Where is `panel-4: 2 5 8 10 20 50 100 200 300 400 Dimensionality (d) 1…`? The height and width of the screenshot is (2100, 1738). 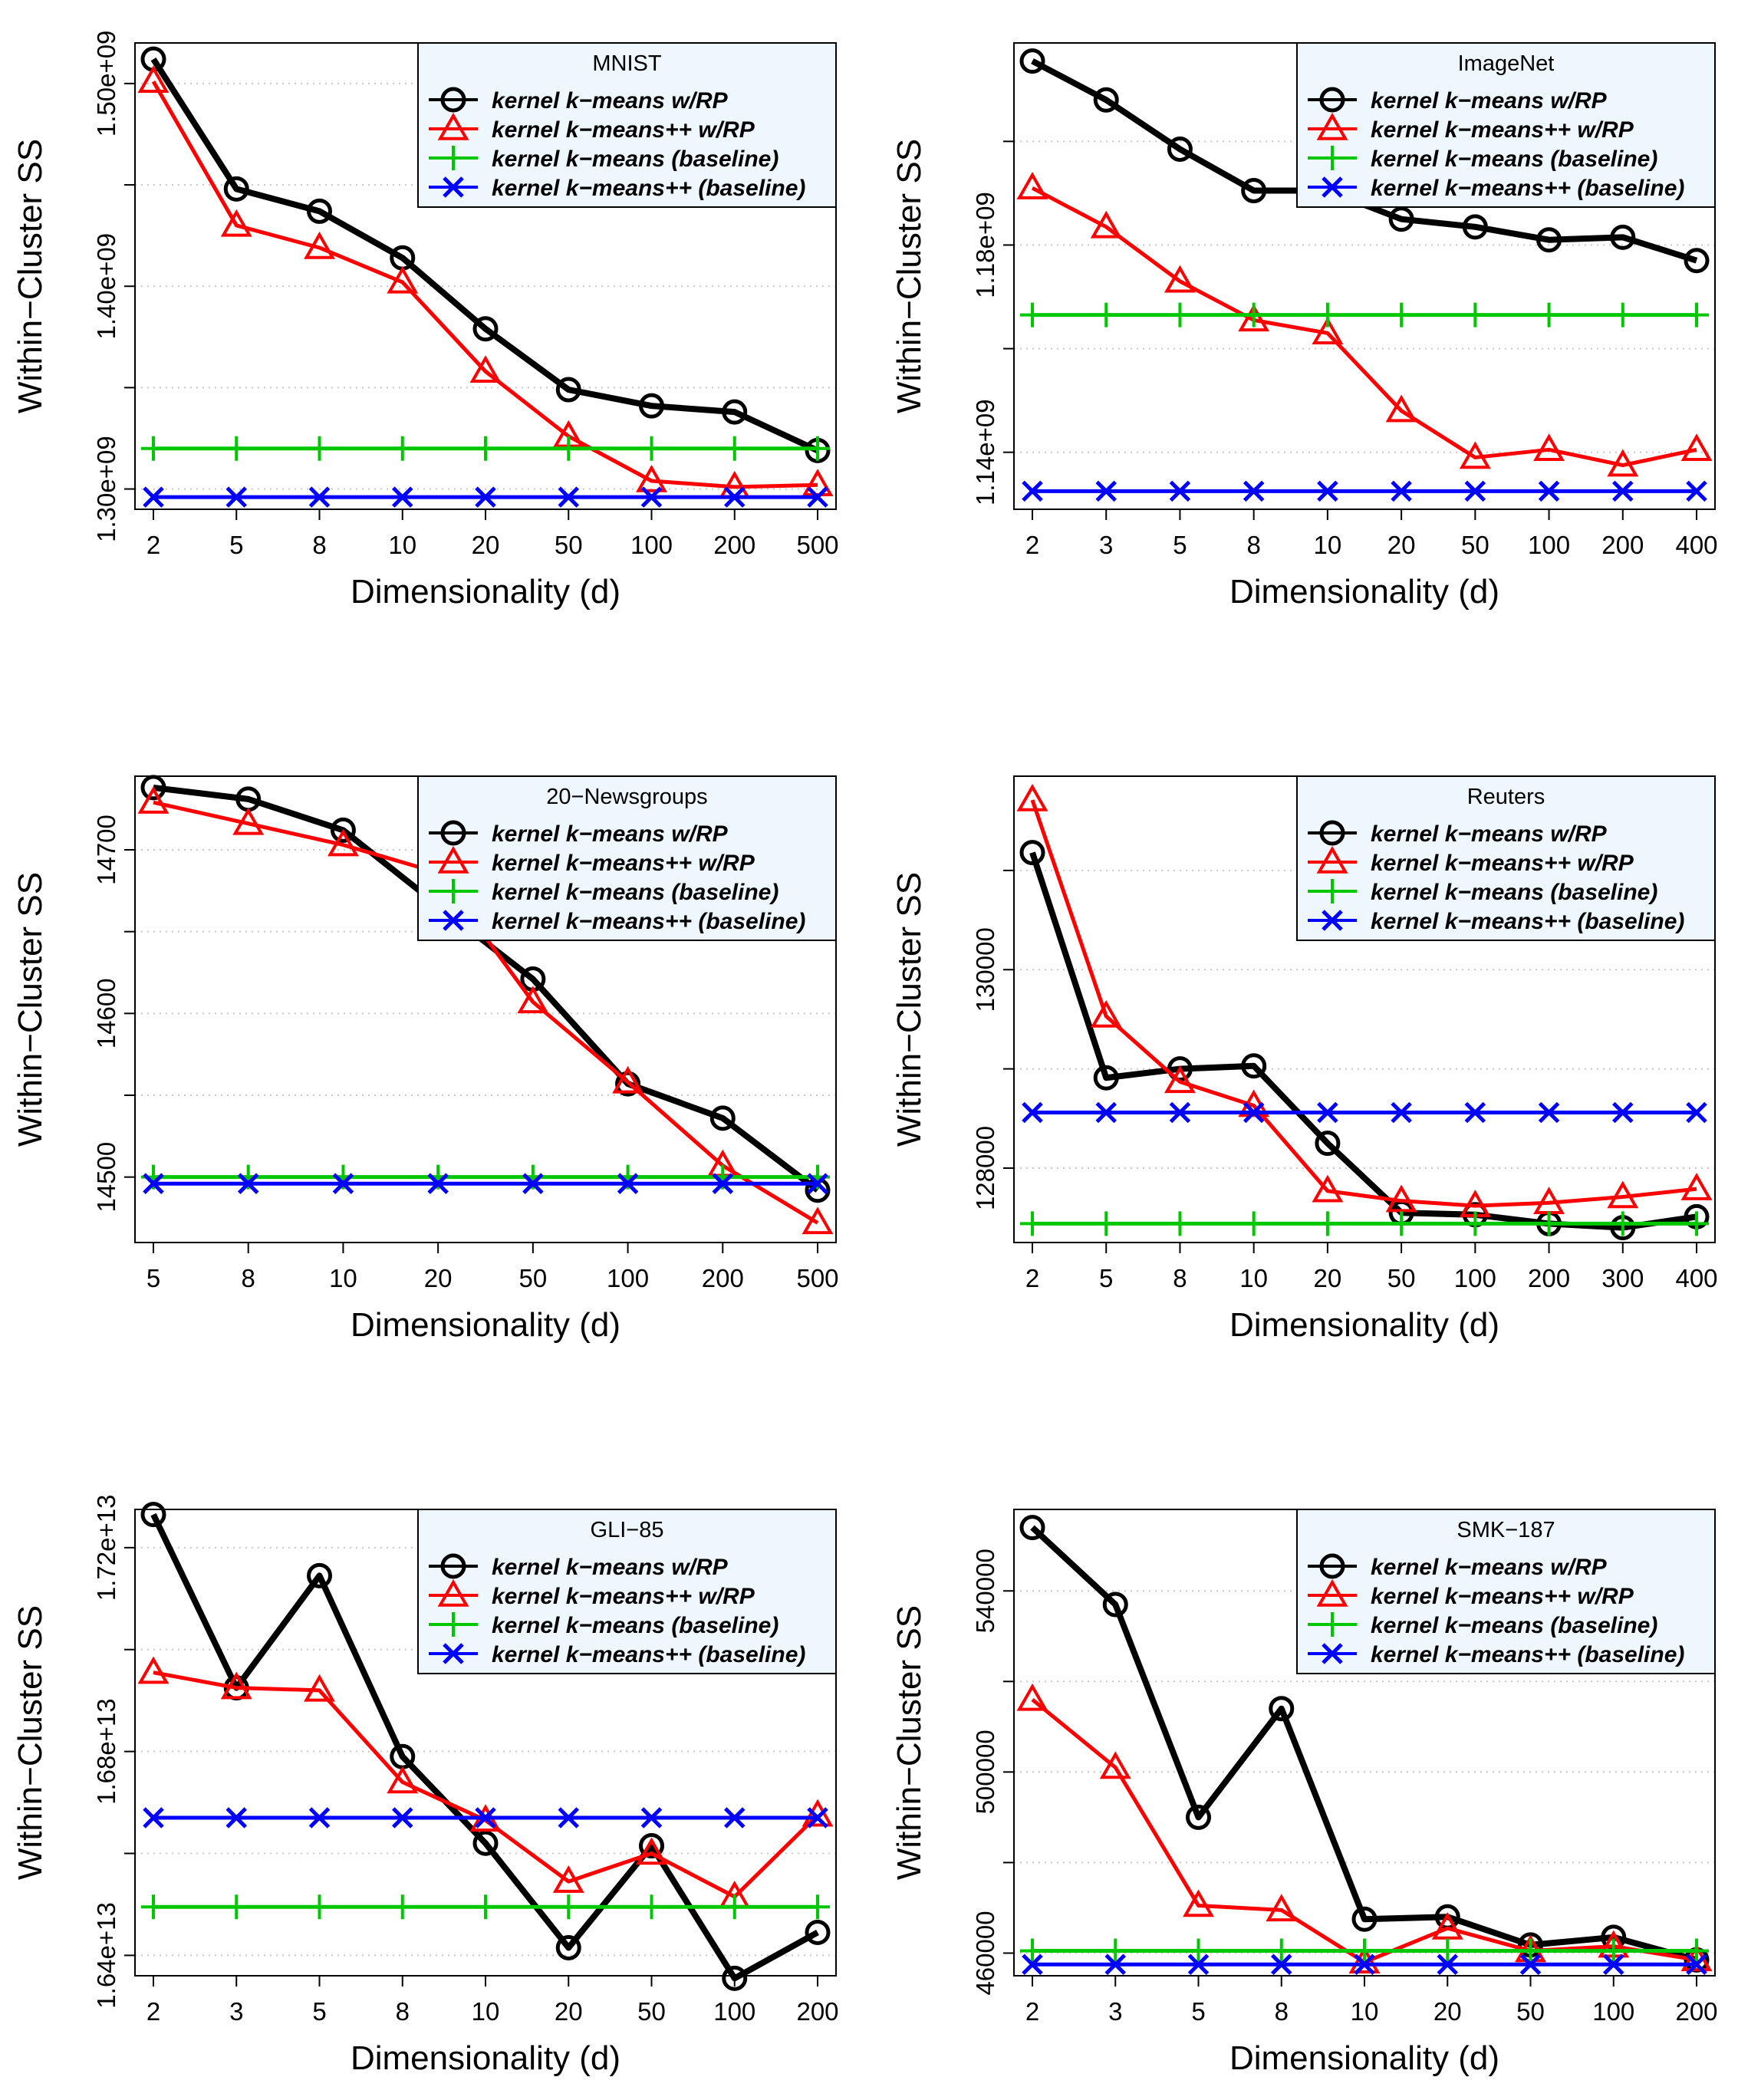
panel-4: 2 5 8 10 20 50 100 200 300 400 Dimensionality (d) 1… is located at coordinates (1304, 1059).